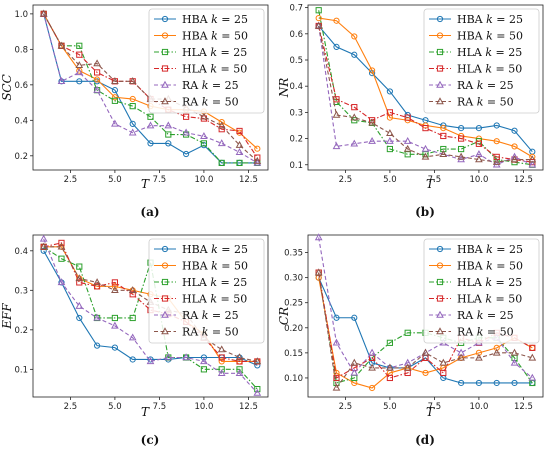  Describe the element at coordinates (293, 254) in the screenshot. I see `y-tick-label: 0.35` at that location.